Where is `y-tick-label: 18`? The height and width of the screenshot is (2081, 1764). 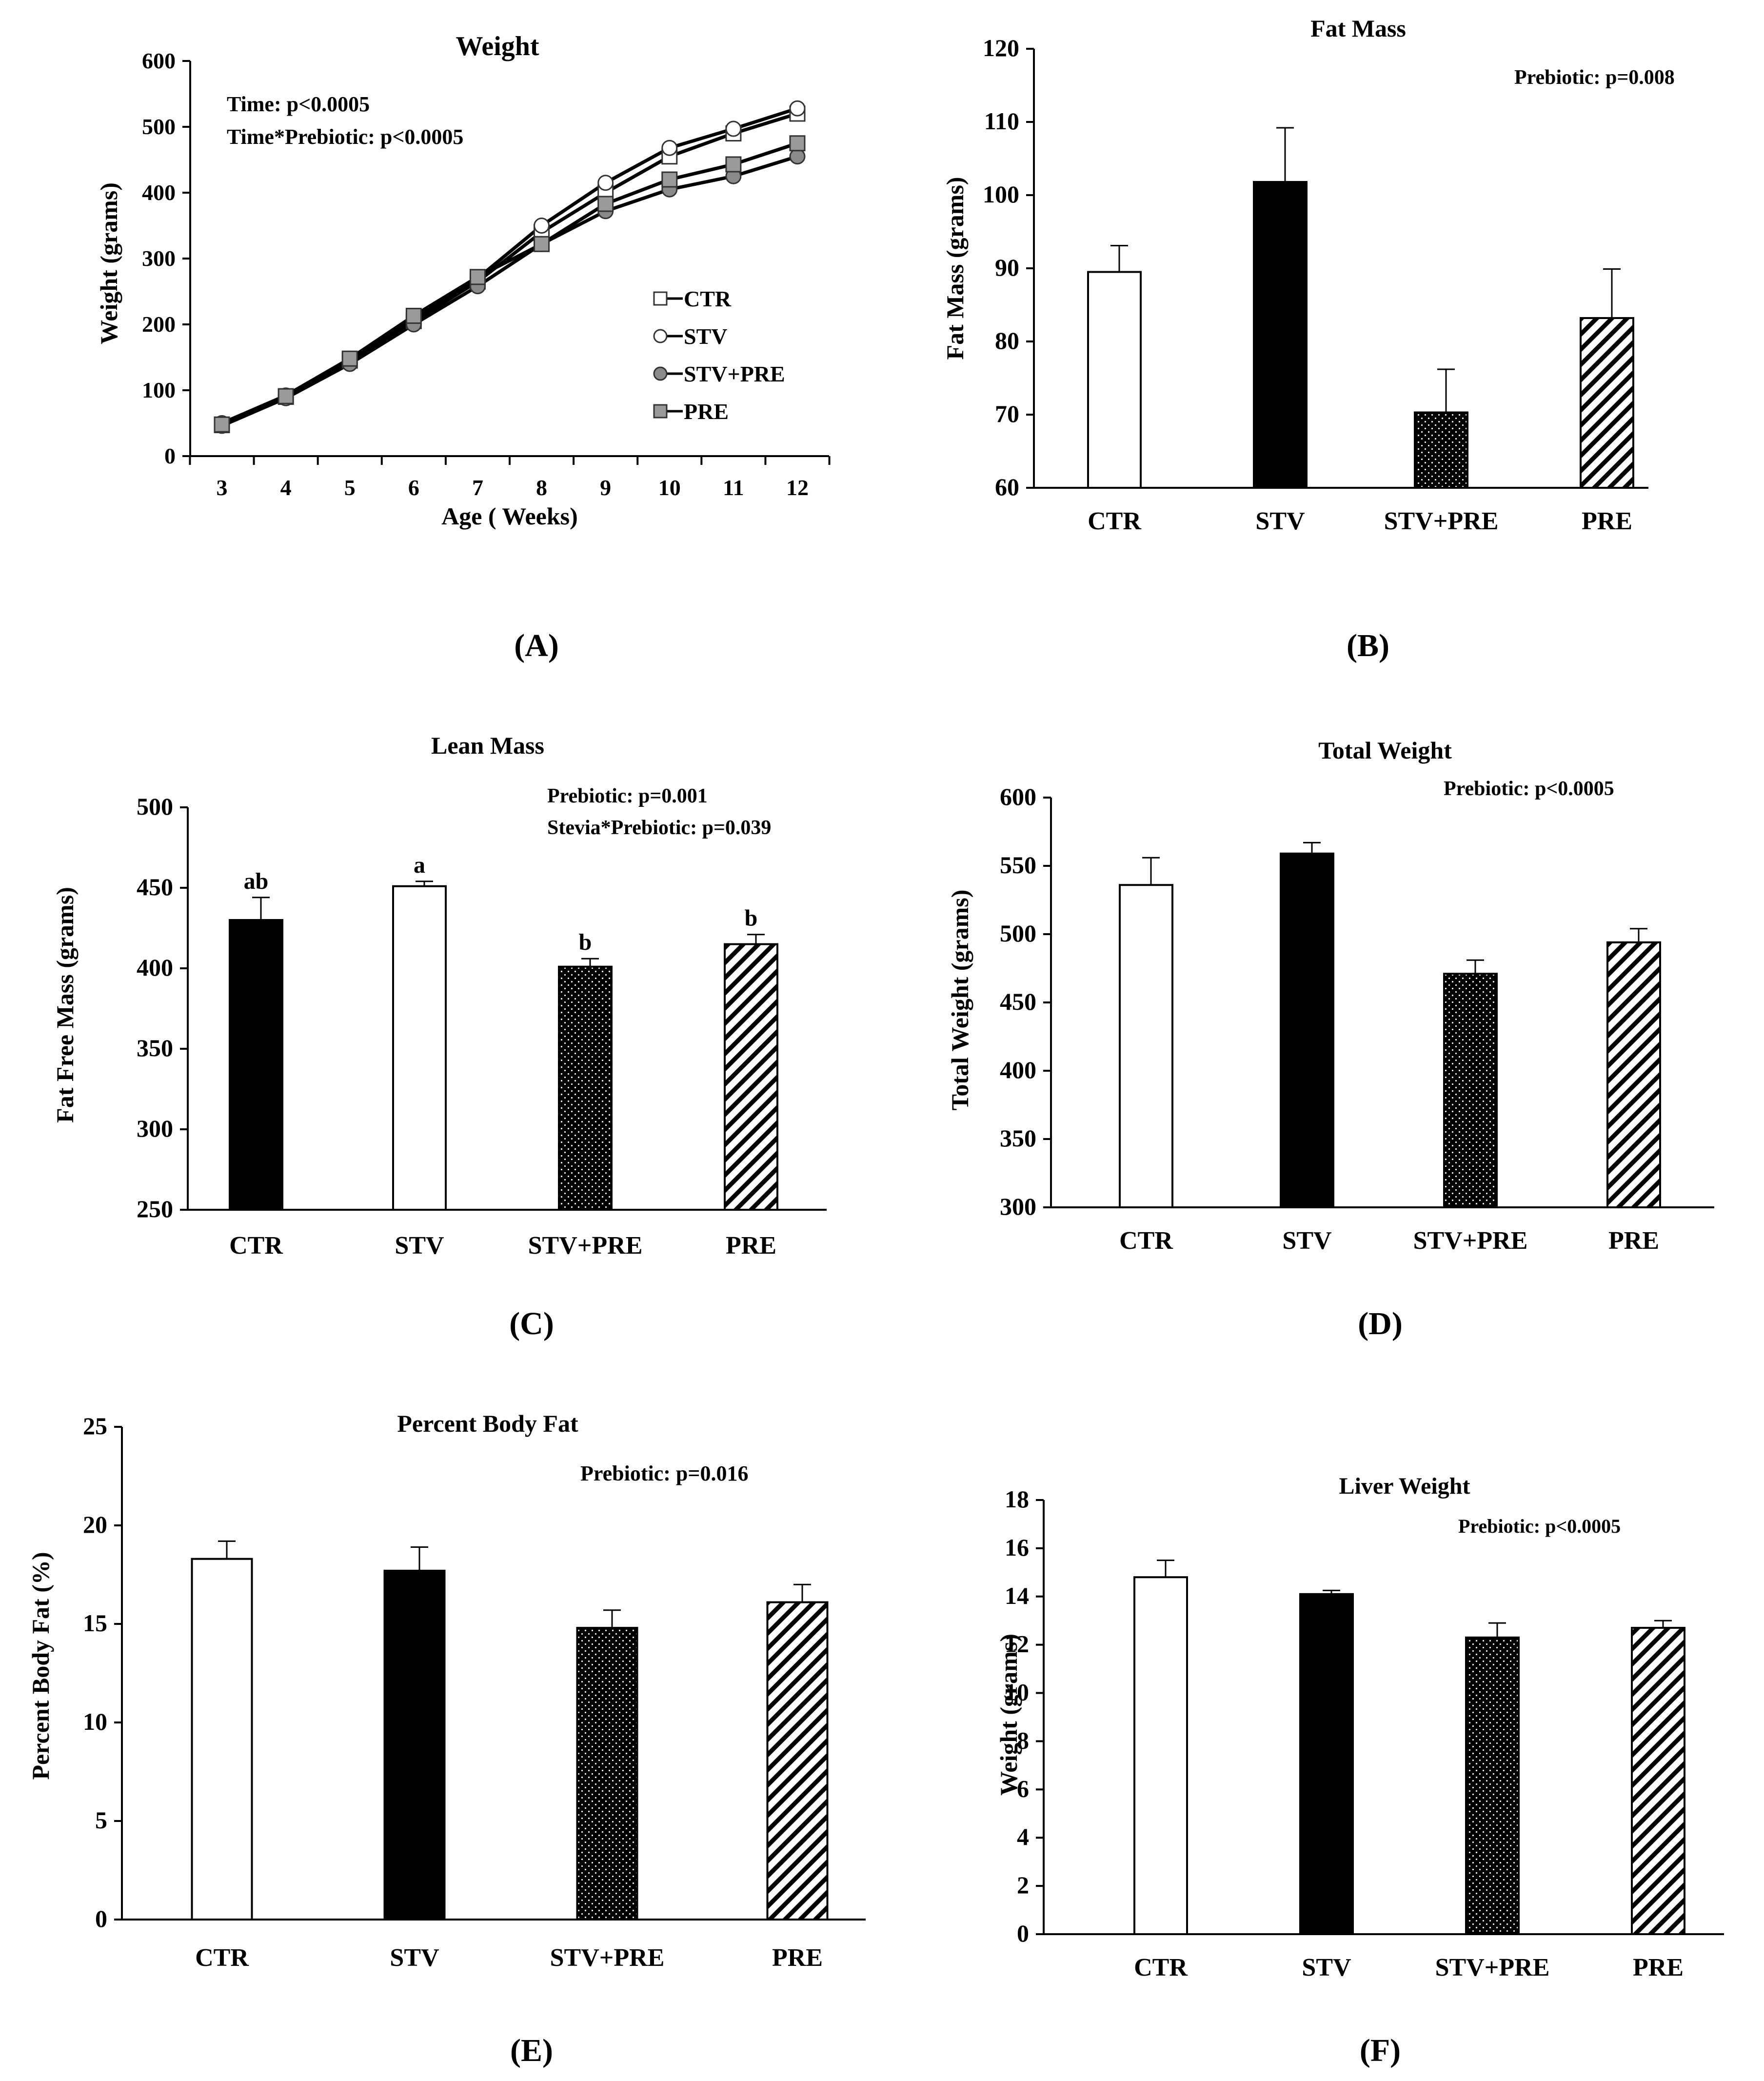
y-tick-label: 18 is located at coordinates (1017, 1499).